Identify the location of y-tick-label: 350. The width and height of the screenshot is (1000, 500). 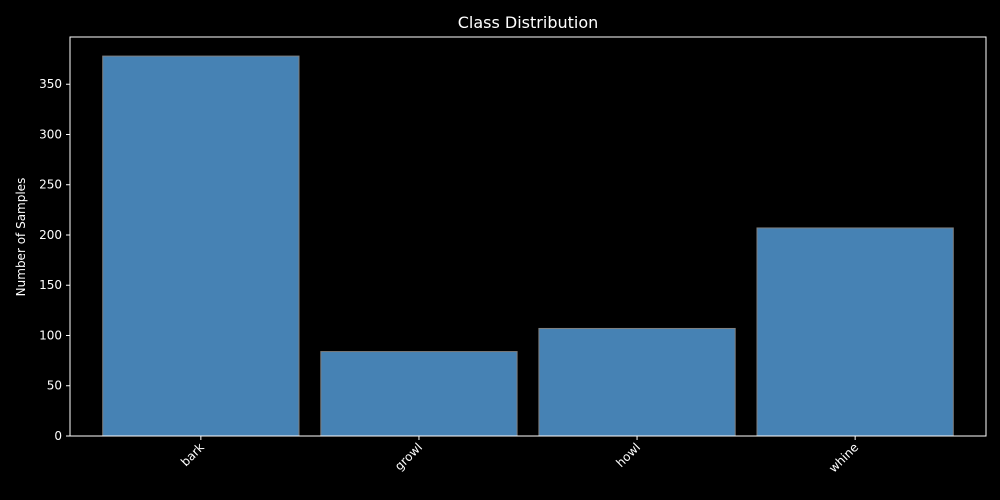
(50, 84).